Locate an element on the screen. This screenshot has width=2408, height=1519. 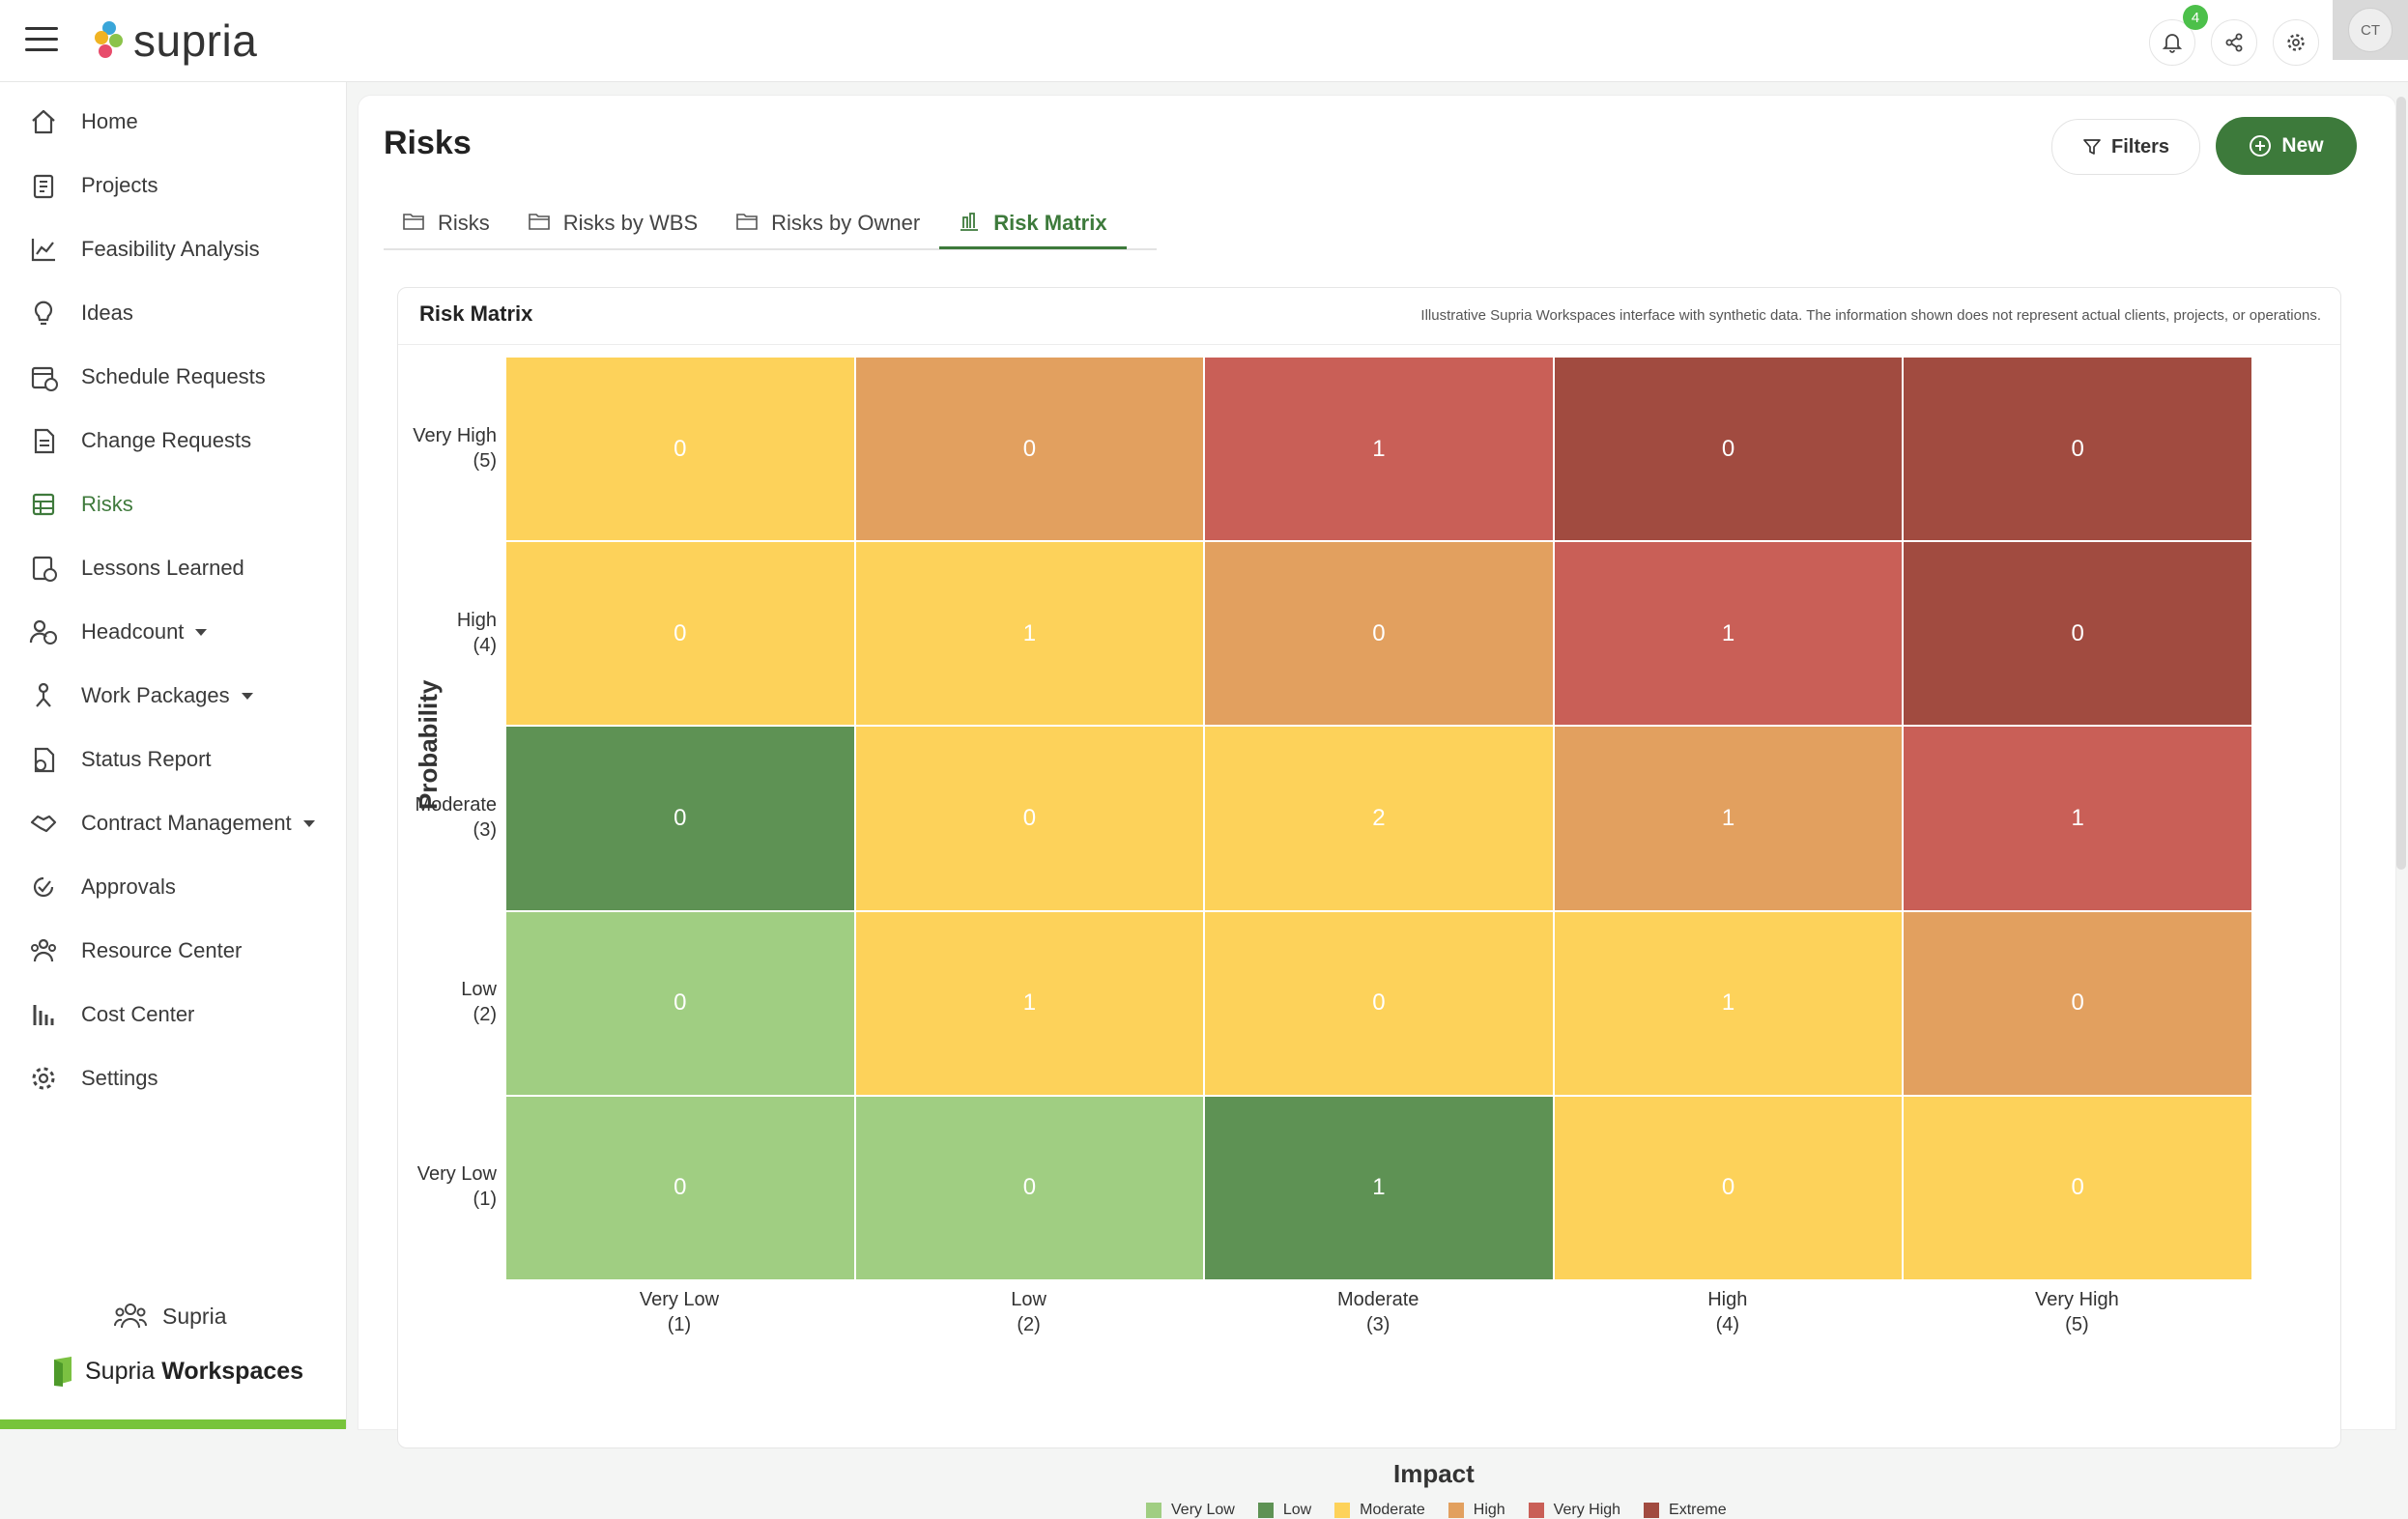
brand-name-bold: Workspaces is located at coordinates (232, 1371).